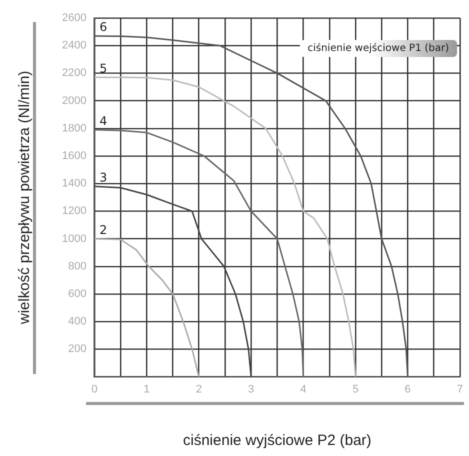  Describe the element at coordinates (94, 389) in the screenshot. I see `x-tick-label: 0` at that location.